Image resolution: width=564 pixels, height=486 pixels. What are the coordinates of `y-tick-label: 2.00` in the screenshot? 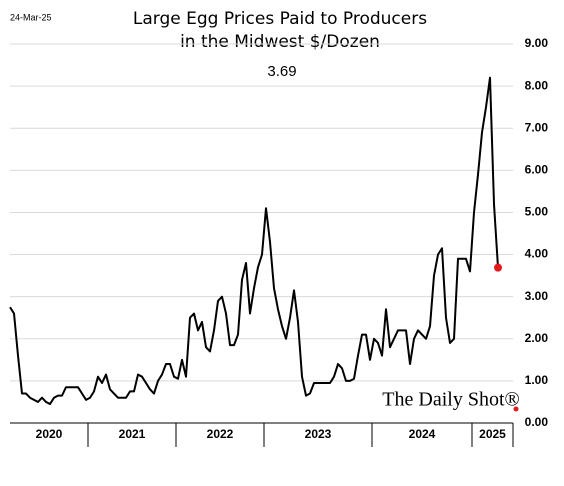 It's located at (537, 338).